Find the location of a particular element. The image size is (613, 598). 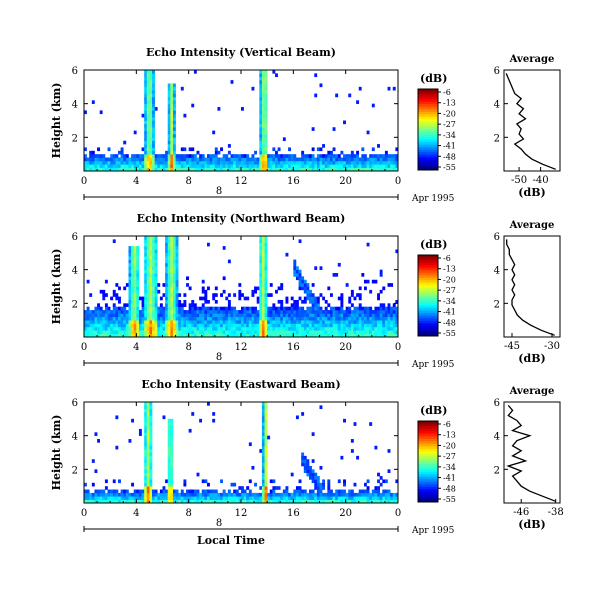

x-tick-label: 4 is located at coordinates (136, 181).